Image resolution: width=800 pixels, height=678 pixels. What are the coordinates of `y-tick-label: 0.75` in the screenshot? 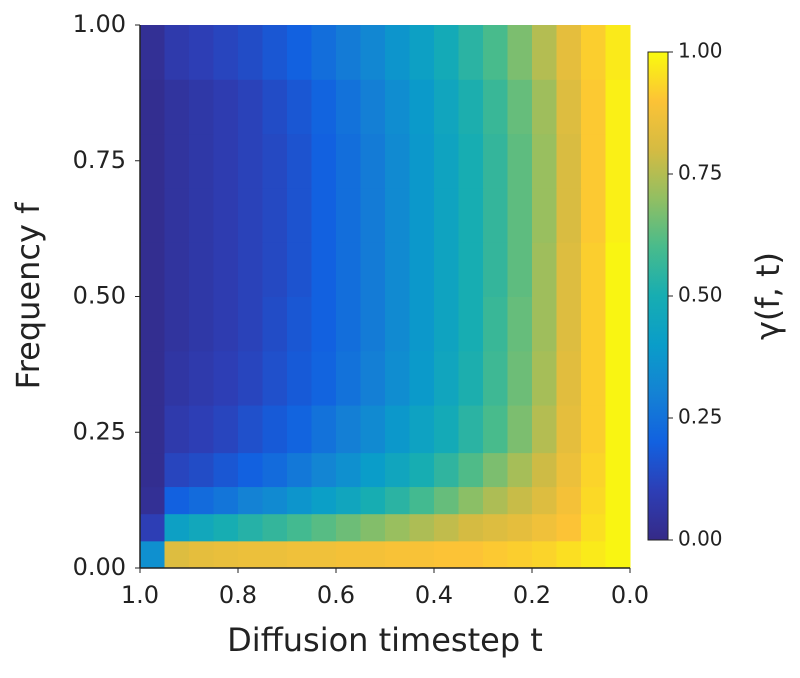 It's located at (99, 160).